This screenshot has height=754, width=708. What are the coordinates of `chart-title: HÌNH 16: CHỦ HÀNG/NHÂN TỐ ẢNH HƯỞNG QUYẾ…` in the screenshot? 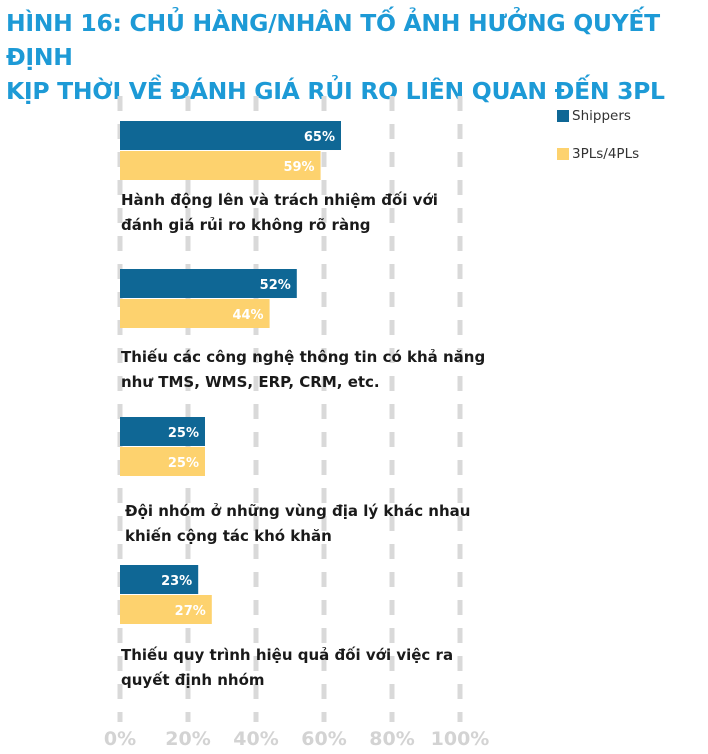 It's located at (356, 57).